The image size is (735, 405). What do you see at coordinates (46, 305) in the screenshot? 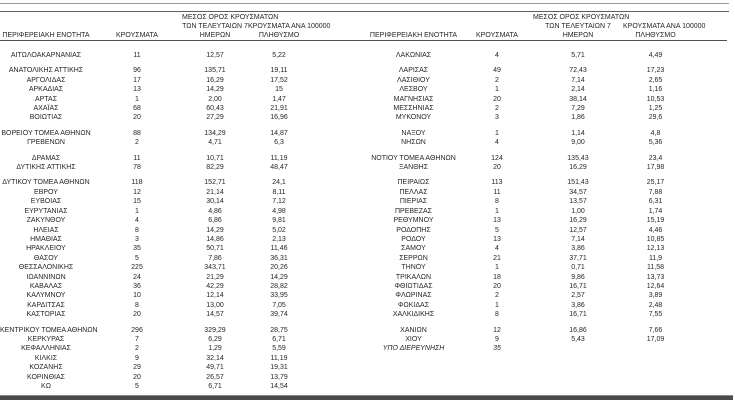
I see `region-cell: ΚΑΡΔΙΤΣΑΣ` at bounding box center [46, 305].